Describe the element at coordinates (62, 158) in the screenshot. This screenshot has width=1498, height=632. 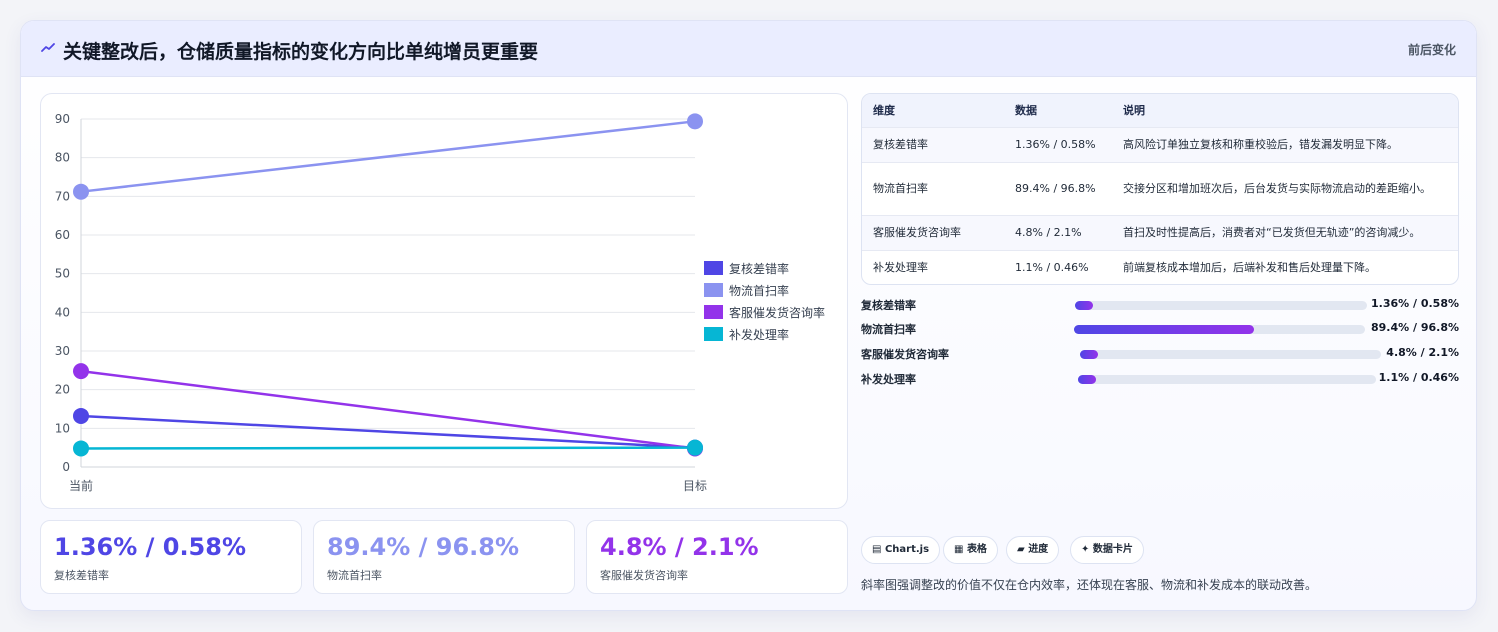
I see `y-tick-label: 80` at that location.